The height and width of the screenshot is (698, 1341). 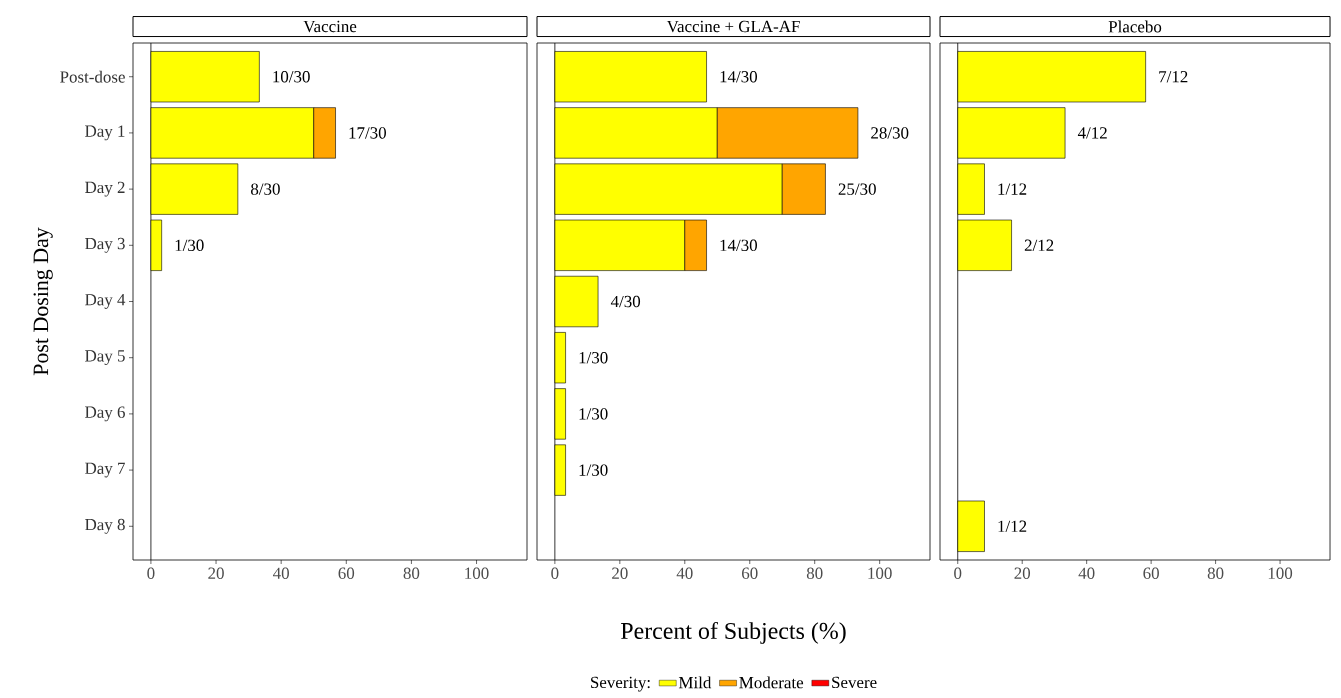 I want to click on annotation: 25/30, so click(x=857, y=189).